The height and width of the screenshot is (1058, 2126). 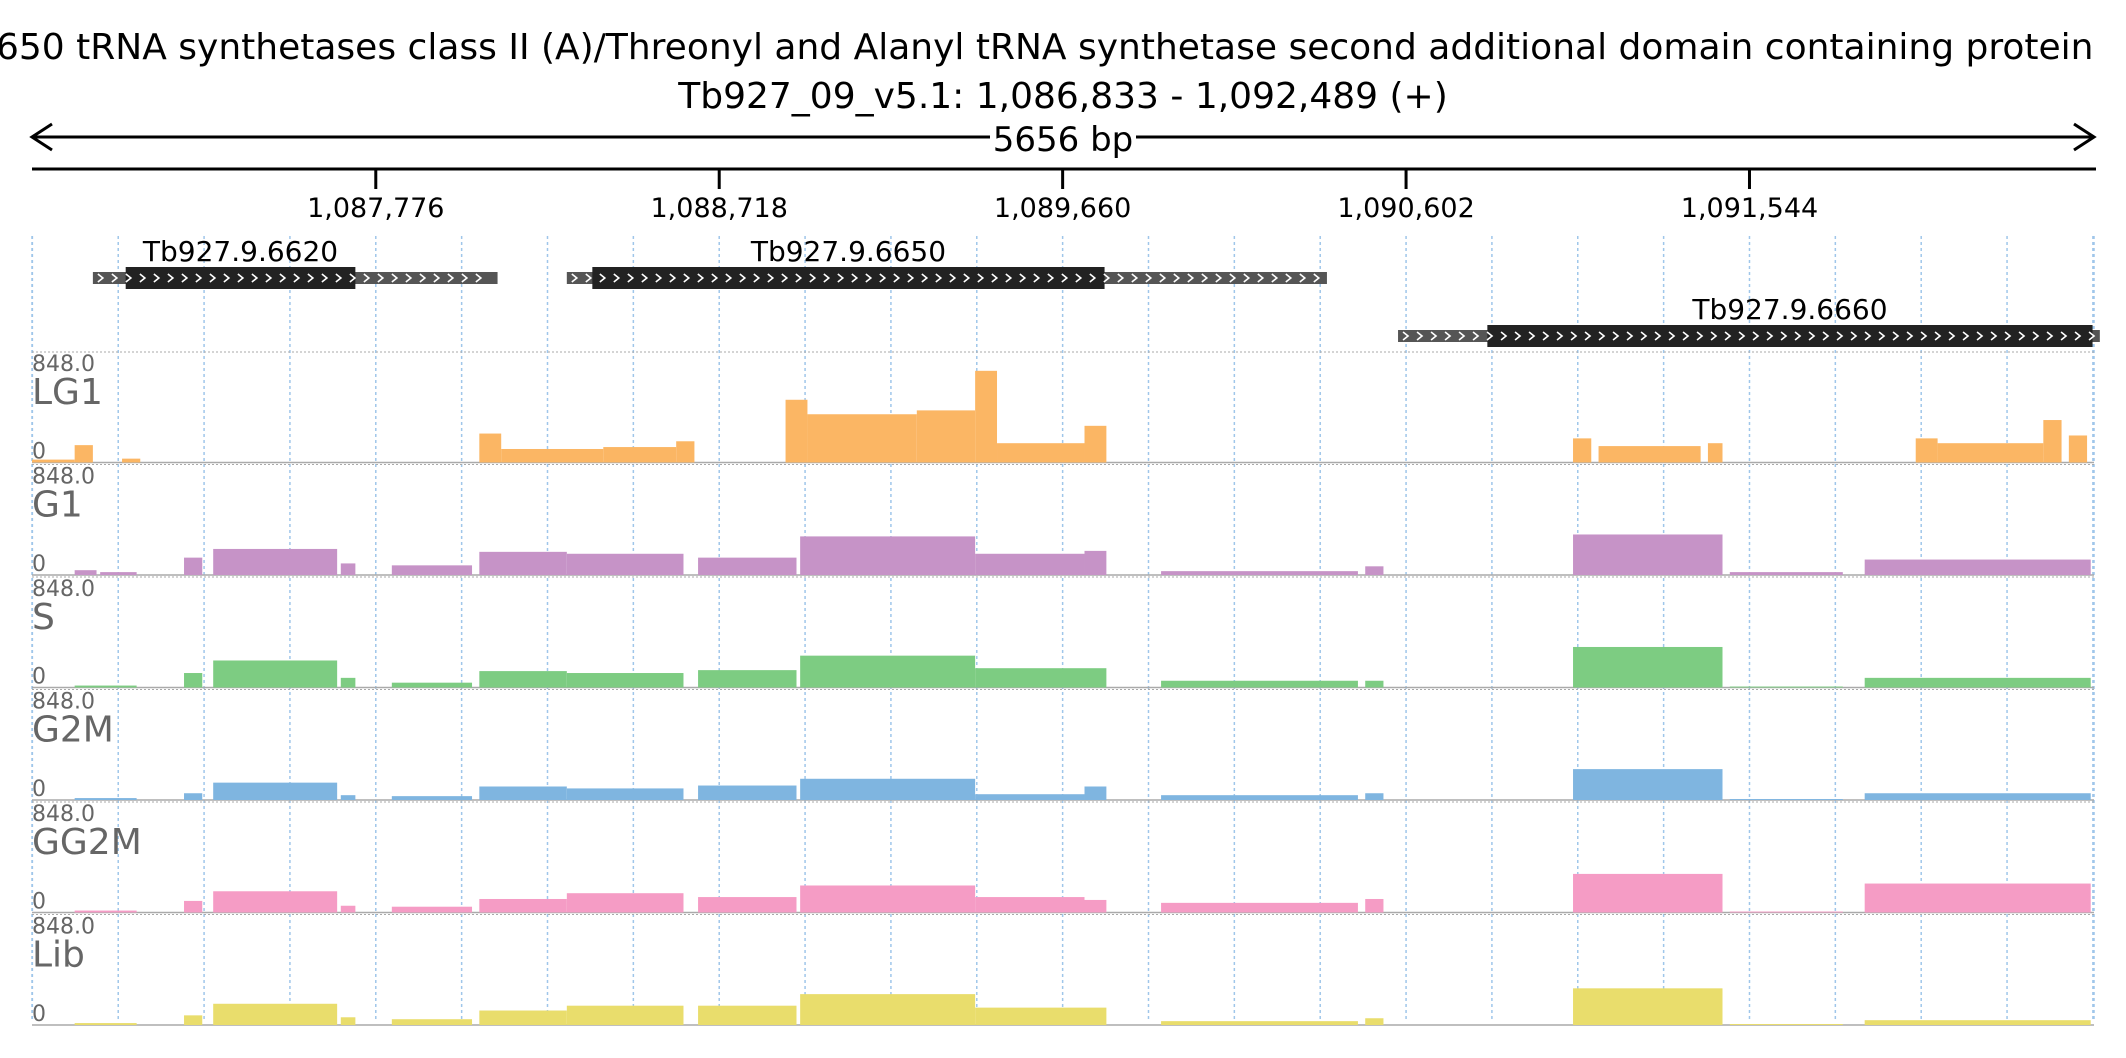 I want to click on gene-Tb927-9-6650: Tb927.9.6650, so click(x=946, y=262).